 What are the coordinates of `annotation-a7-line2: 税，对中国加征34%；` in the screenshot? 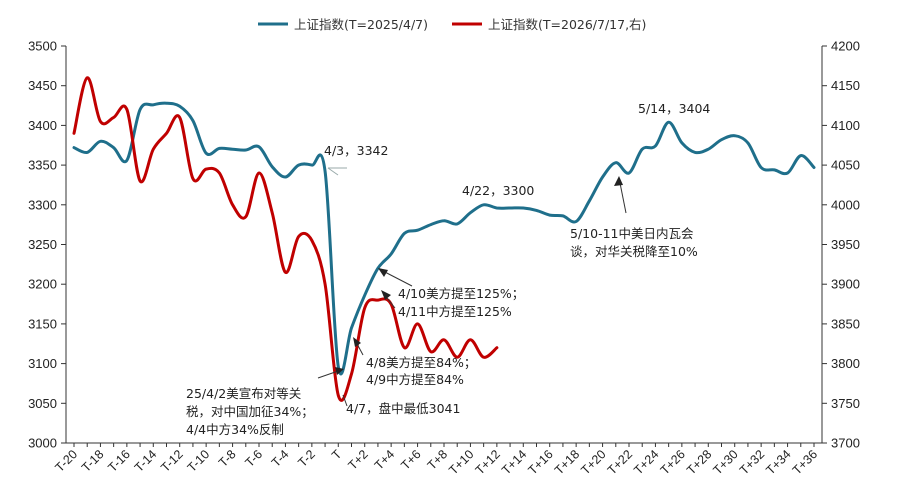 It's located at (250, 411).